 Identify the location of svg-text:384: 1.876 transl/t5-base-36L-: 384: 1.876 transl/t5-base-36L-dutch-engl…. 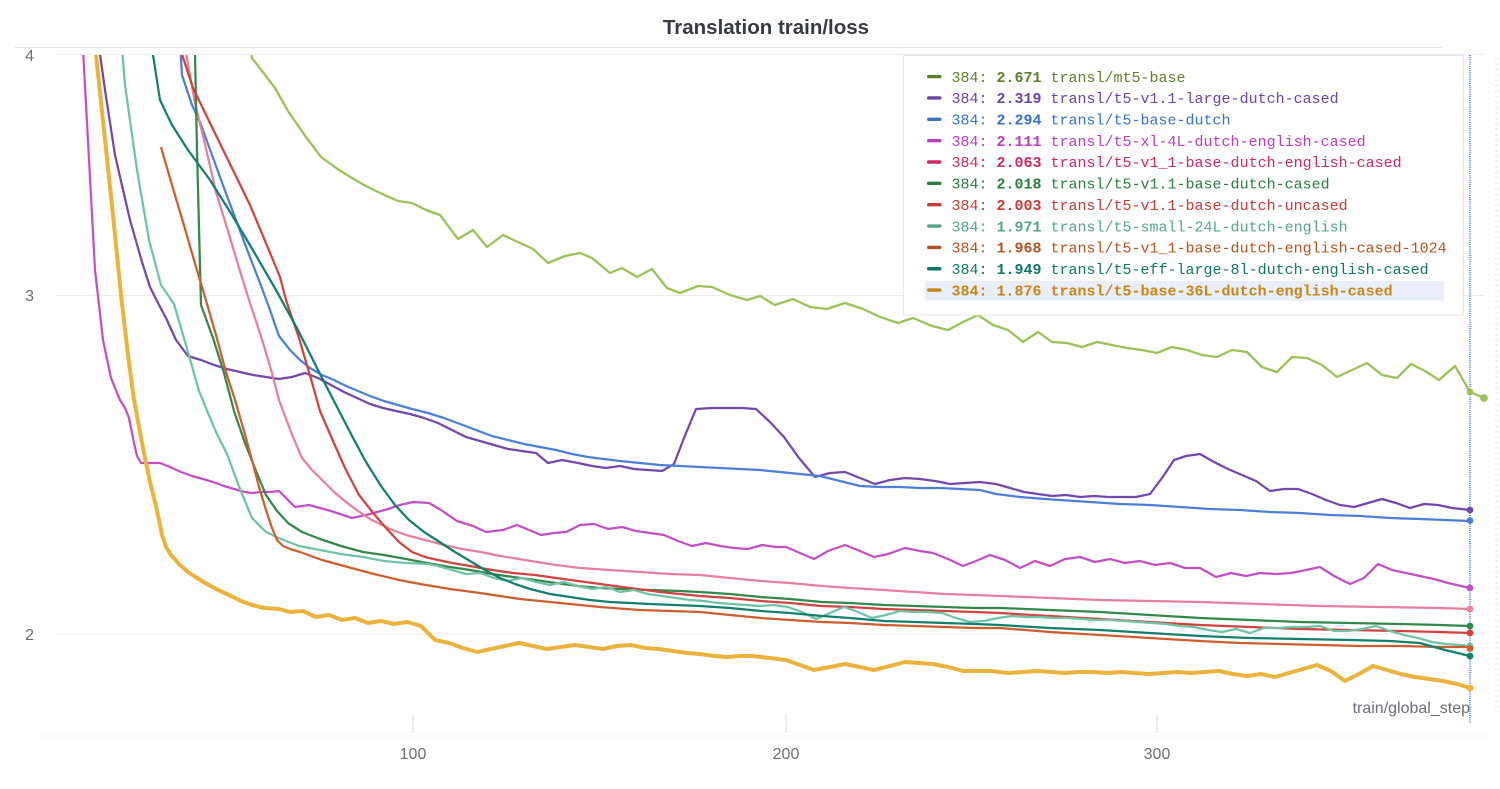
(1172, 291).